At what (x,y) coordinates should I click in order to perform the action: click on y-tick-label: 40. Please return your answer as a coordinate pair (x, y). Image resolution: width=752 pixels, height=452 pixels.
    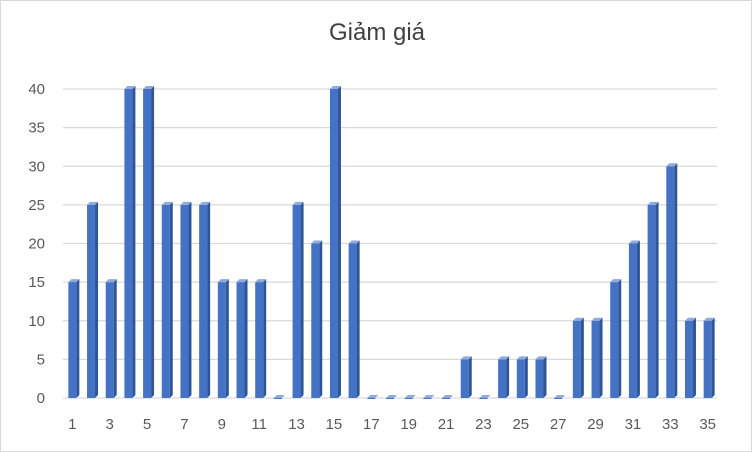
    Looking at the image, I should click on (36, 89).